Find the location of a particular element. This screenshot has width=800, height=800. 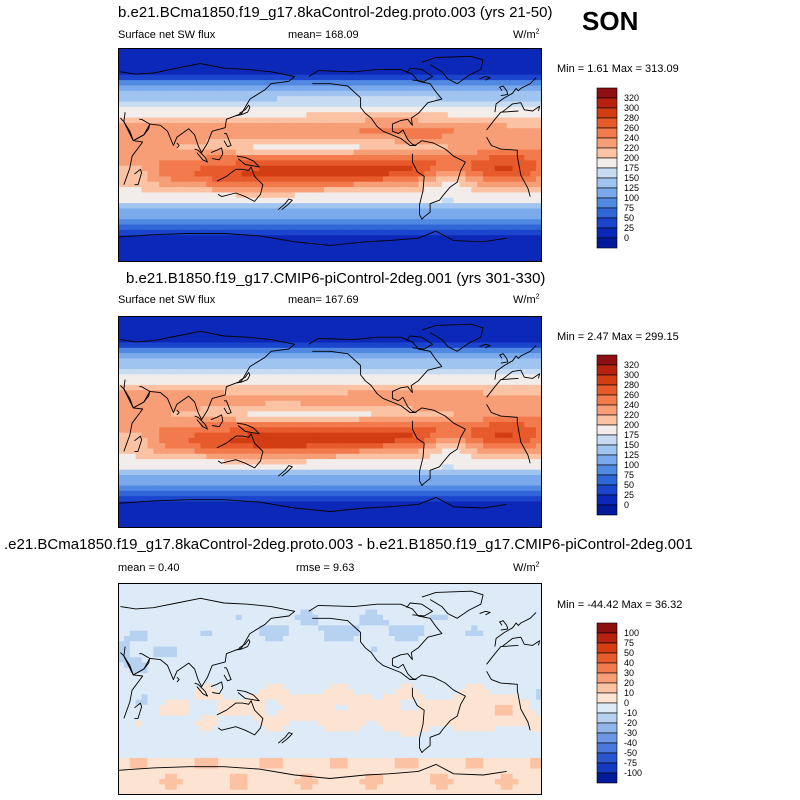

panel-1-mean-label: mean= 168.09 is located at coordinates (323, 35).